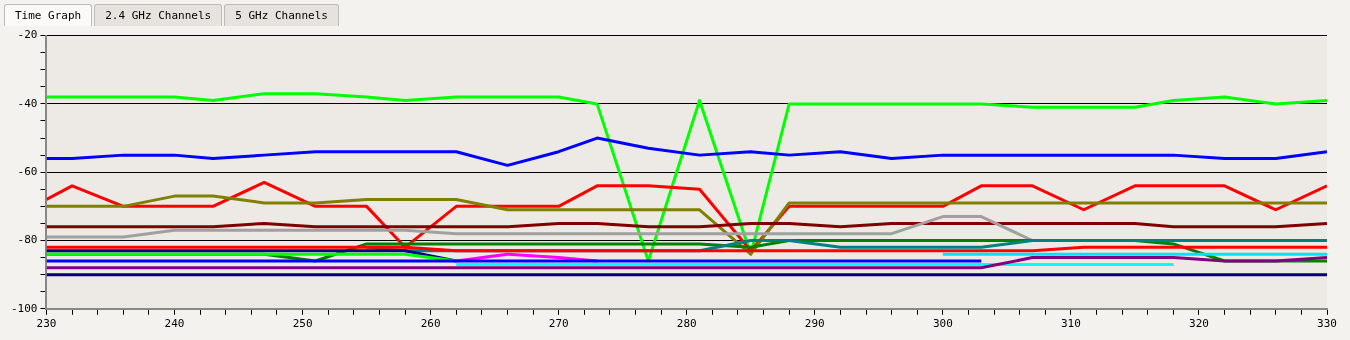 The height and width of the screenshot is (340, 1350). I want to click on y-tick-label: -80, so click(27, 240).